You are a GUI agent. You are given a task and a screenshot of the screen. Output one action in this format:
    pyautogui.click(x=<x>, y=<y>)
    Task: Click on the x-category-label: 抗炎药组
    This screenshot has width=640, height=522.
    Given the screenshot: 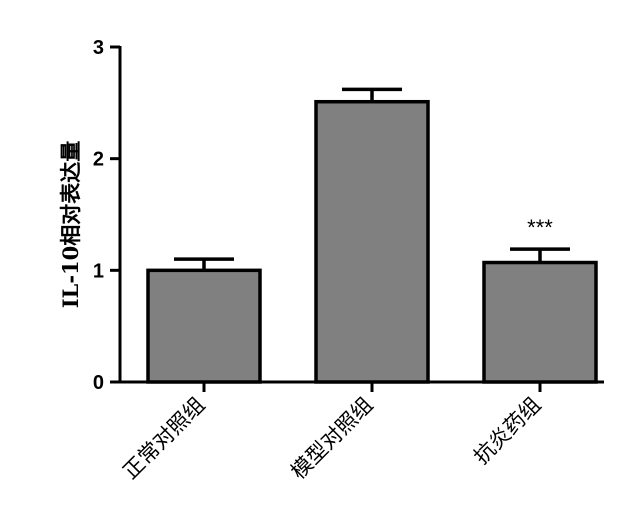 What is the action you would take?
    pyautogui.click(x=507, y=431)
    